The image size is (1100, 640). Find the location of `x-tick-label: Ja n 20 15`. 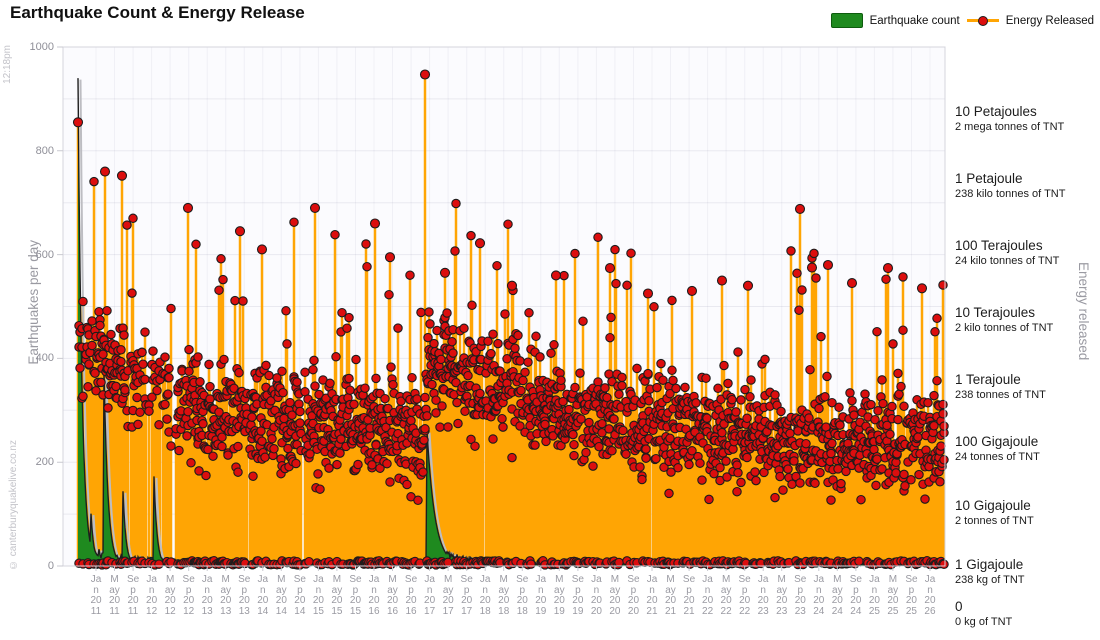

x-tick-label: Ja n 20 15 is located at coordinates (318, 595).